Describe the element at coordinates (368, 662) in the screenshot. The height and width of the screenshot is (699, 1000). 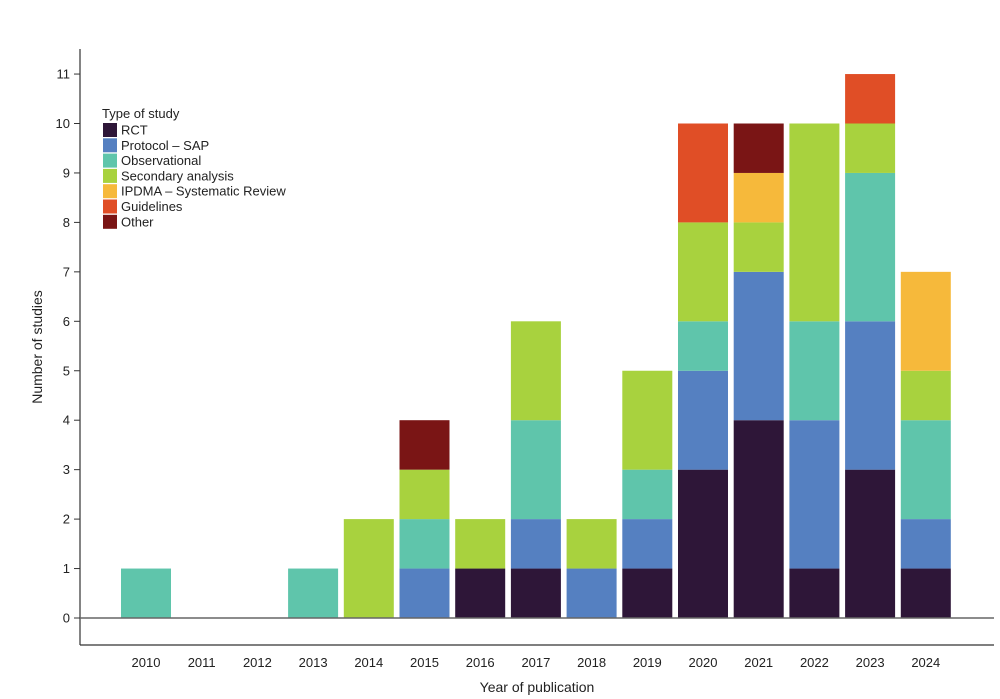
I see `x-tick-label: 2014` at that location.